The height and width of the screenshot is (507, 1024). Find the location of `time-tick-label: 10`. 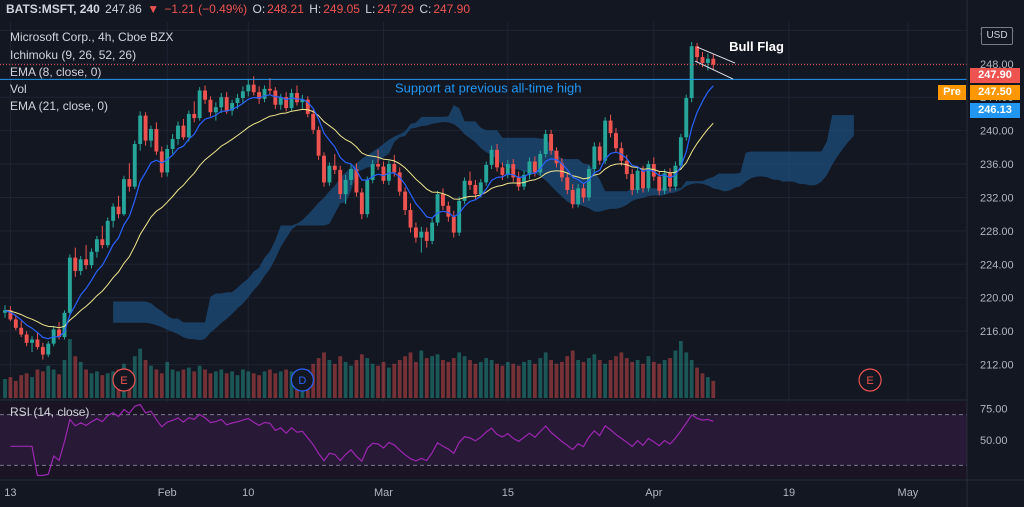

time-tick-label: 10 is located at coordinates (248, 493).